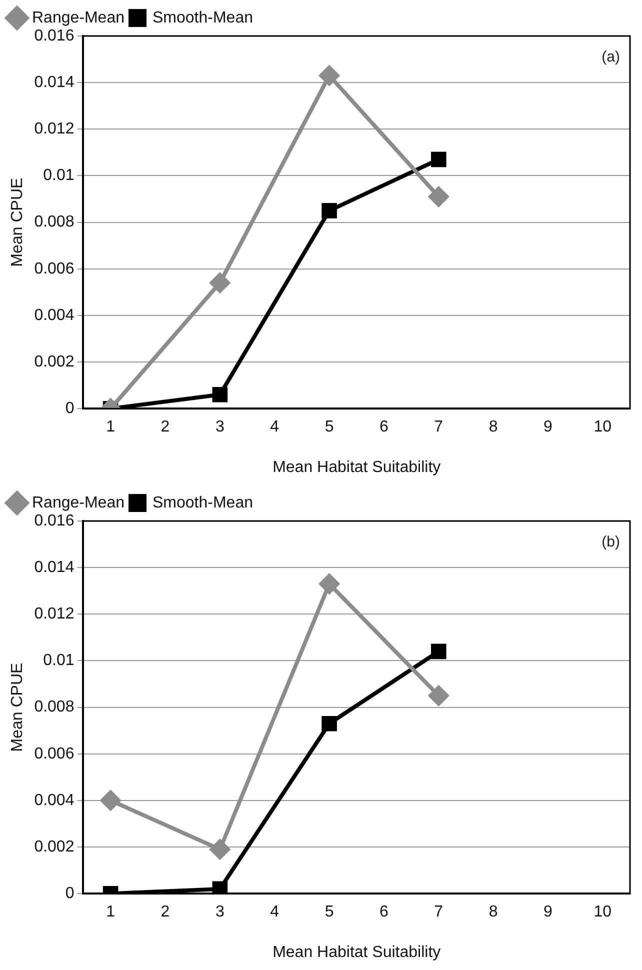 The width and height of the screenshot is (642, 970). Describe the element at coordinates (611, 57) in the screenshot. I see `annotation: (a)` at that location.